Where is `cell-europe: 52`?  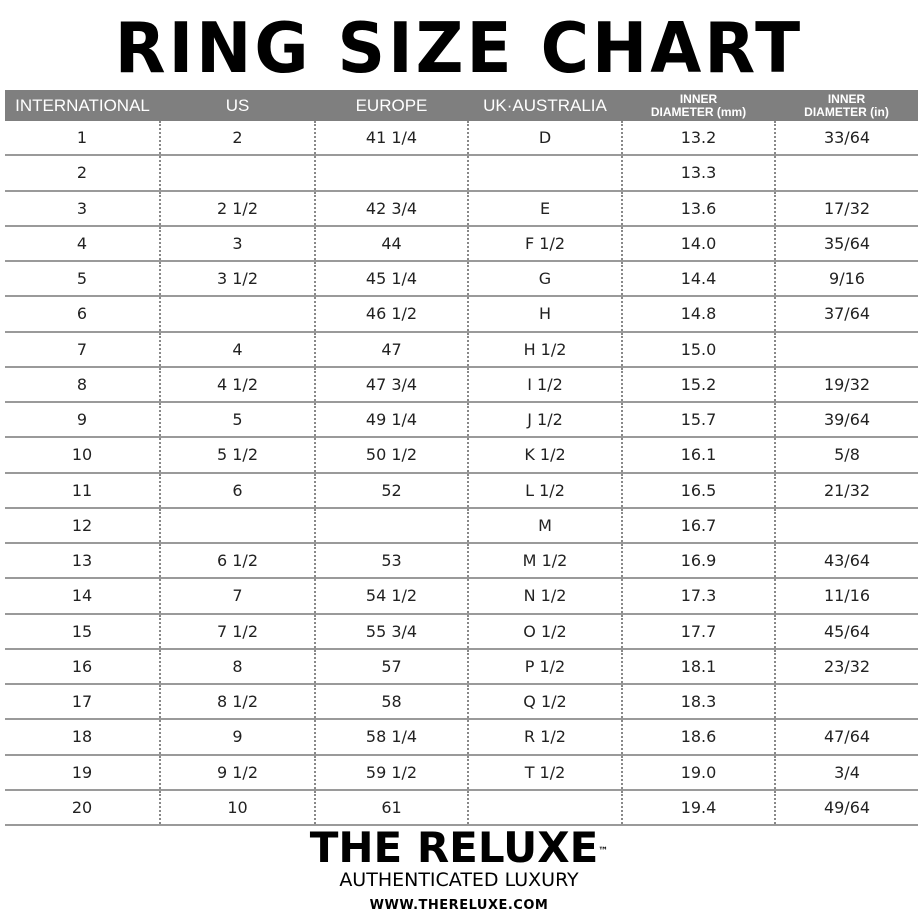 cell-europe: 52 is located at coordinates (391, 490).